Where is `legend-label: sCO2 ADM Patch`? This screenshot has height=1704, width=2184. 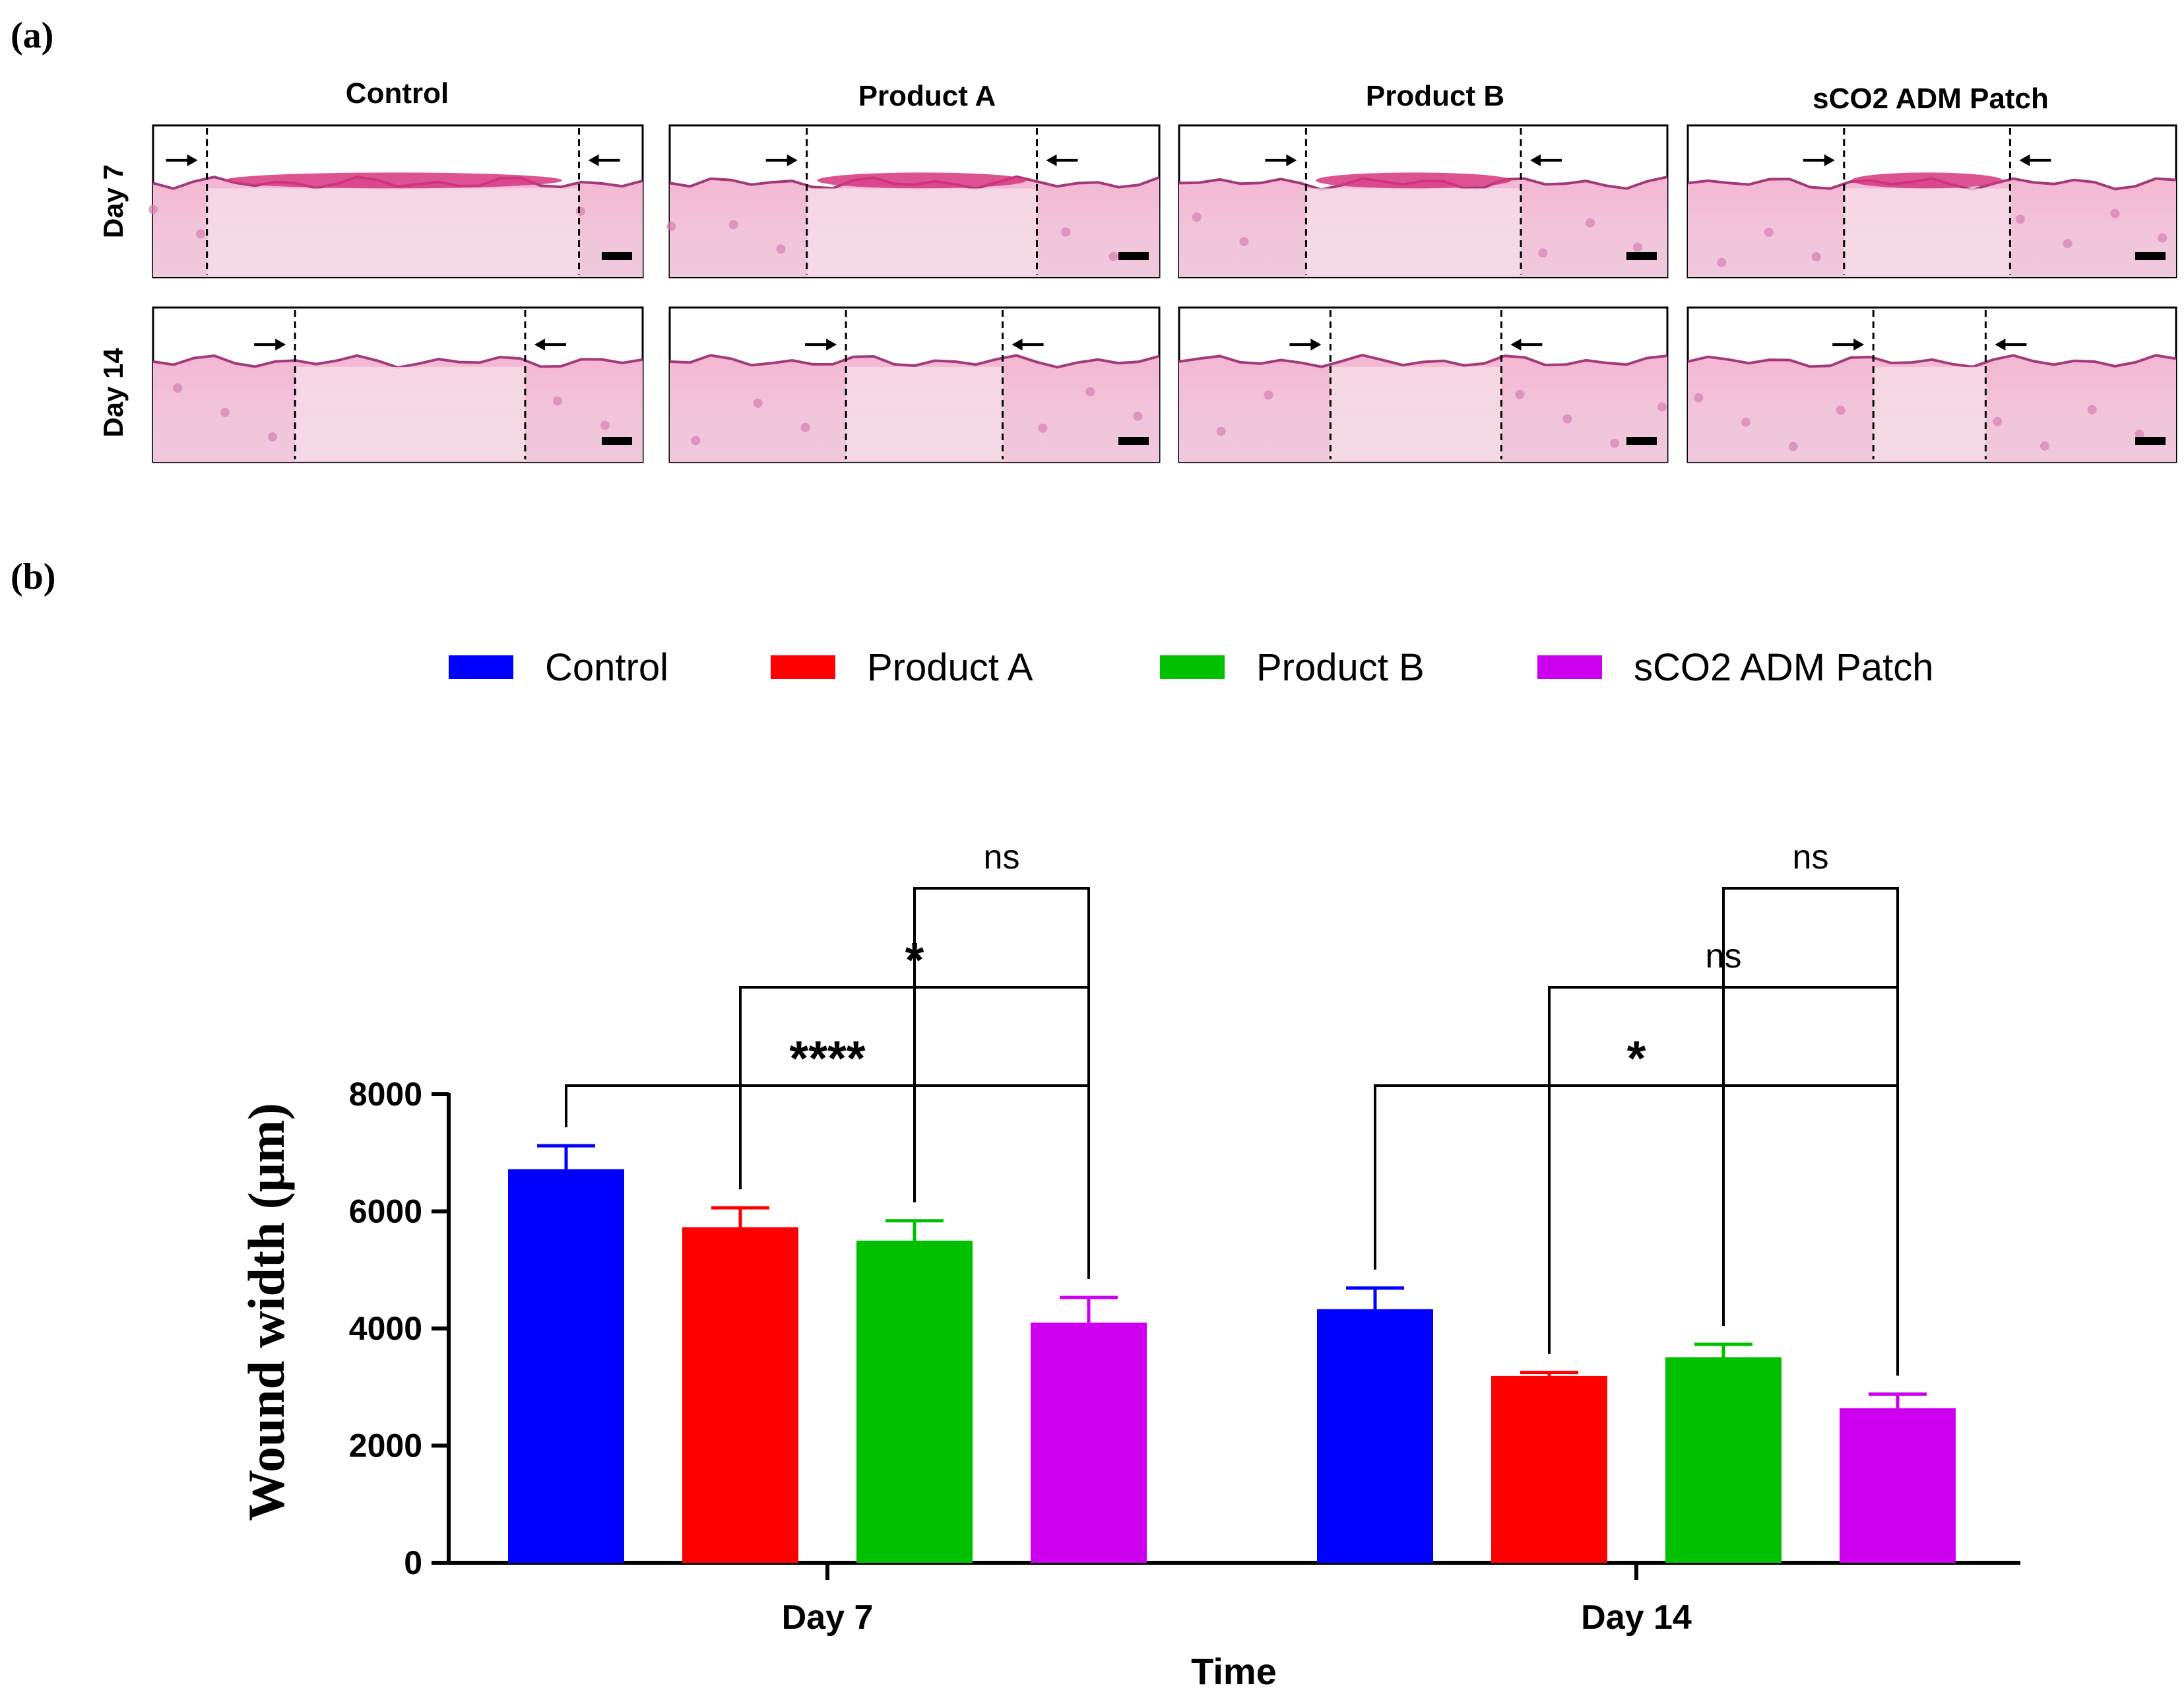 legend-label: sCO2 ADM Patch is located at coordinates (1783, 667).